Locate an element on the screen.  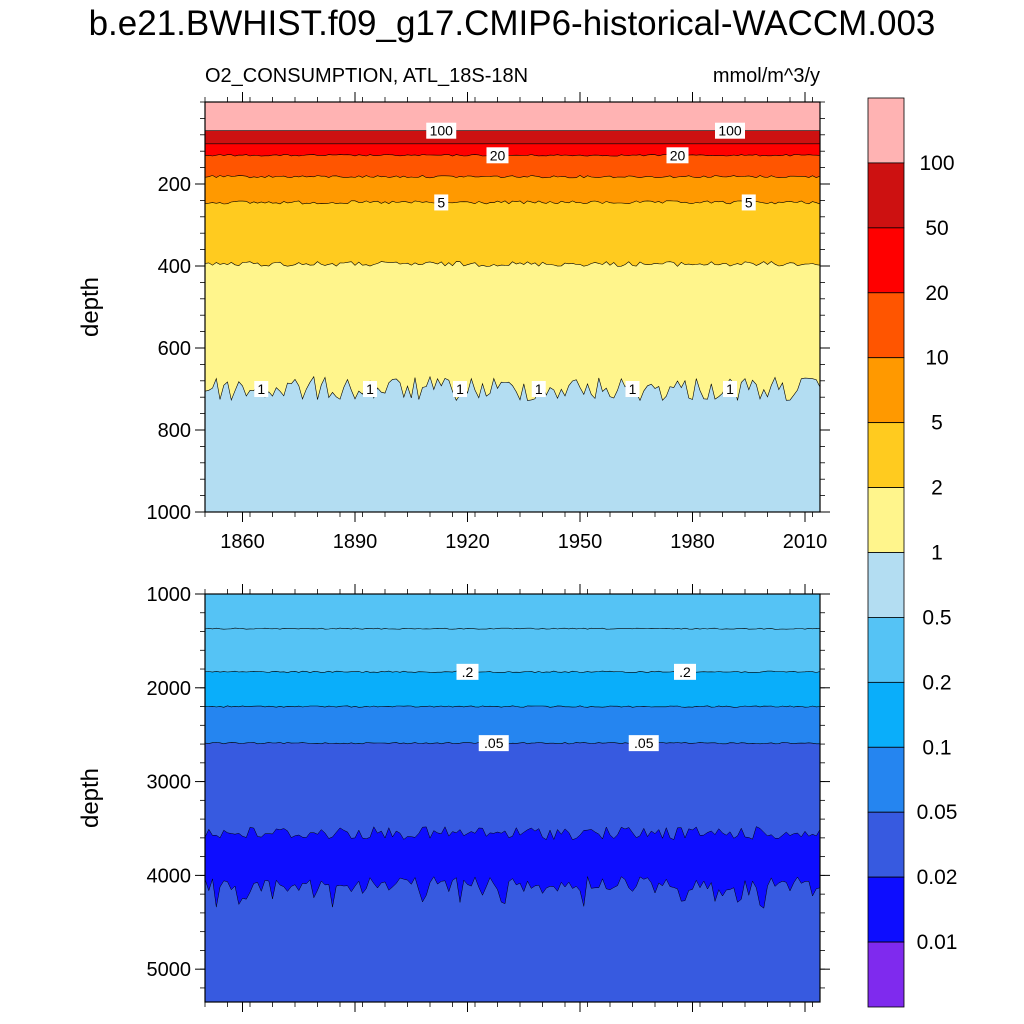
colorbar-label-6: 1 is located at coordinates (937, 553).